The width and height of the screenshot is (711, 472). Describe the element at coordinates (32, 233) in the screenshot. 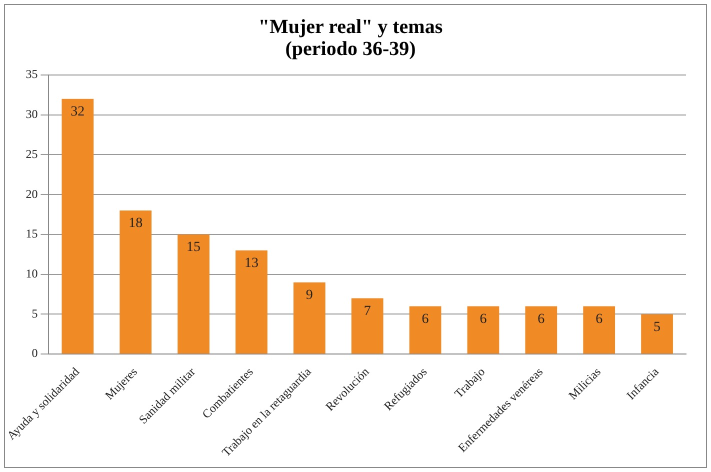

I see `y-tick-label: 15` at that location.